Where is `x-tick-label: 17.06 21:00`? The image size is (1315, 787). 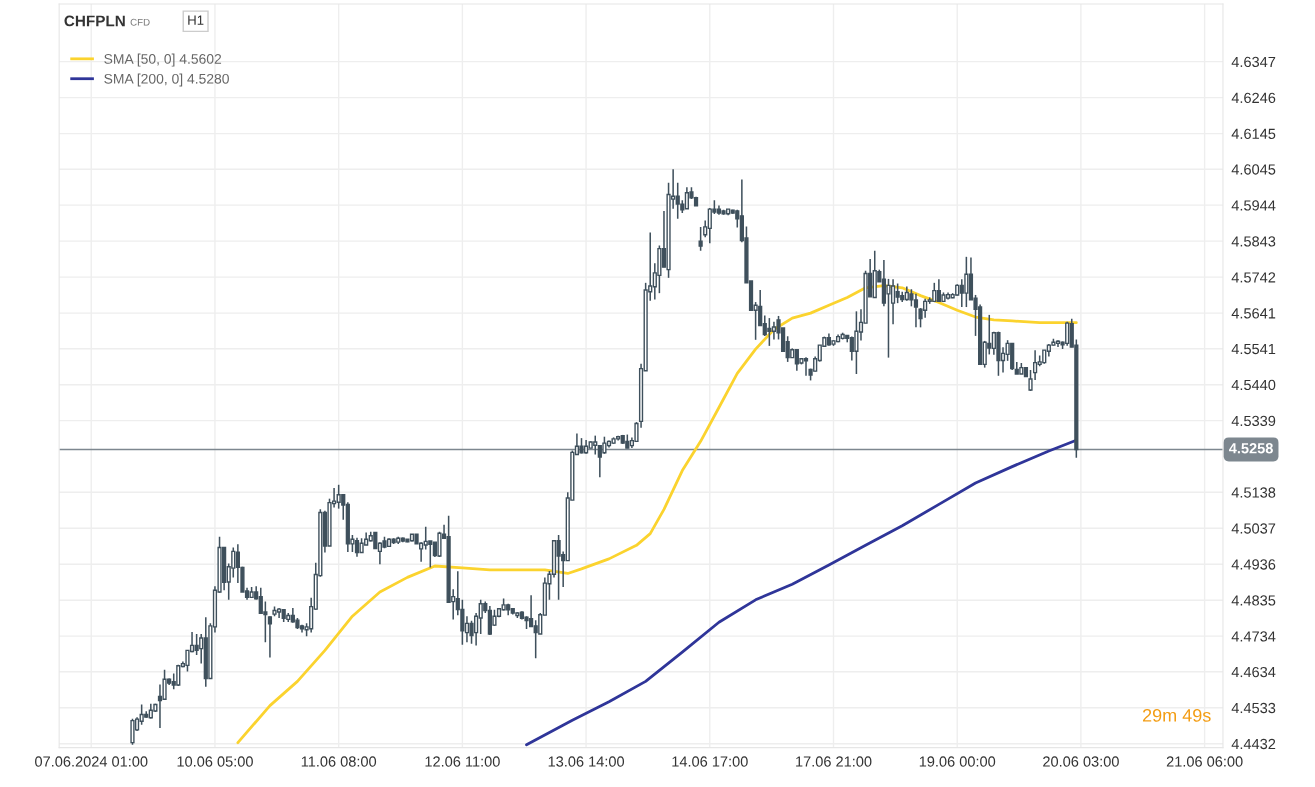 x-tick-label: 17.06 21:00 is located at coordinates (834, 761).